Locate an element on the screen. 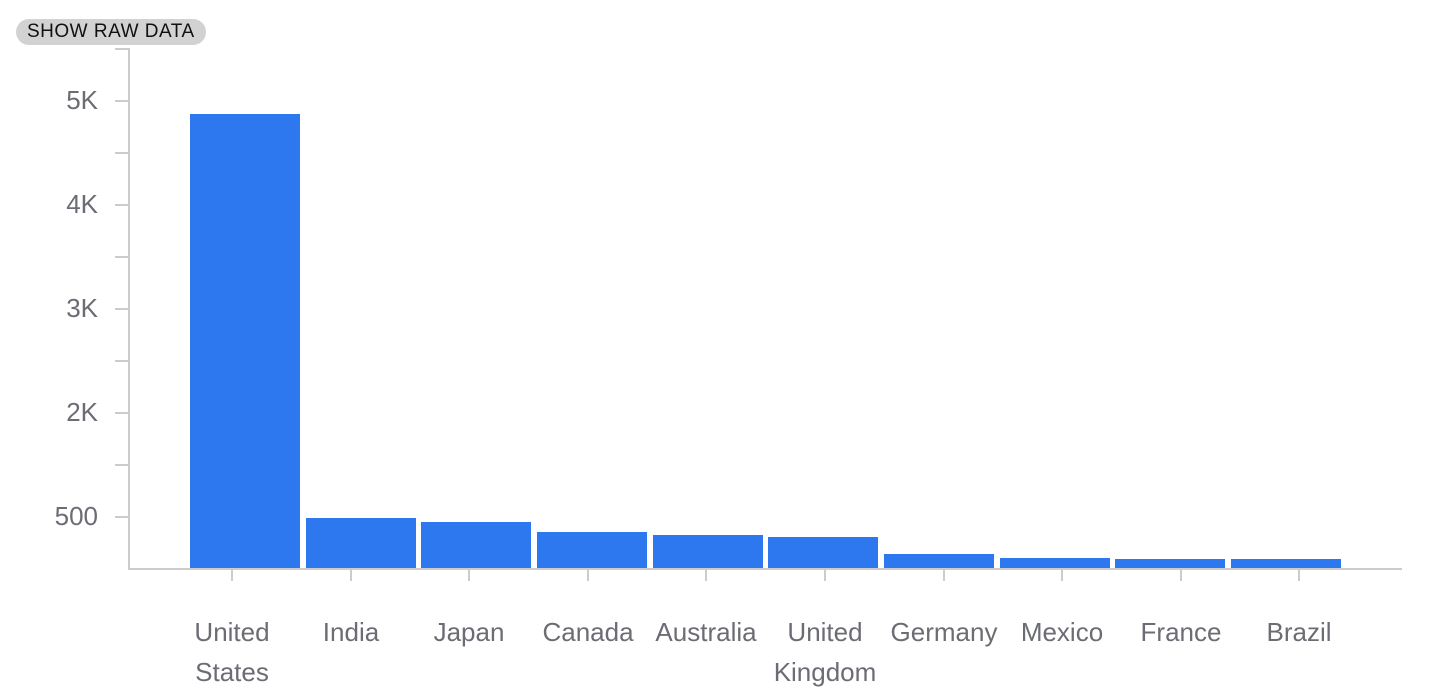 This screenshot has height=698, width=1442. y-tick-label: 2K is located at coordinates (82, 412).